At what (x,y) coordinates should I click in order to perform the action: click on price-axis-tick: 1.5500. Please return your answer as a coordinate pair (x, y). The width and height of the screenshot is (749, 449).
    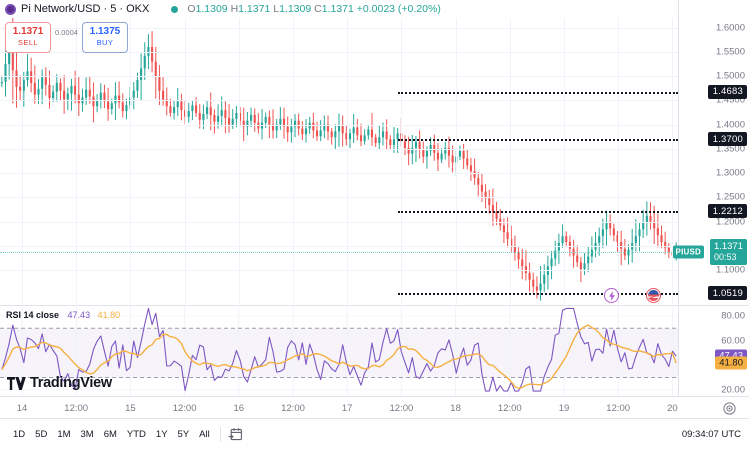
    Looking at the image, I should click on (730, 52).